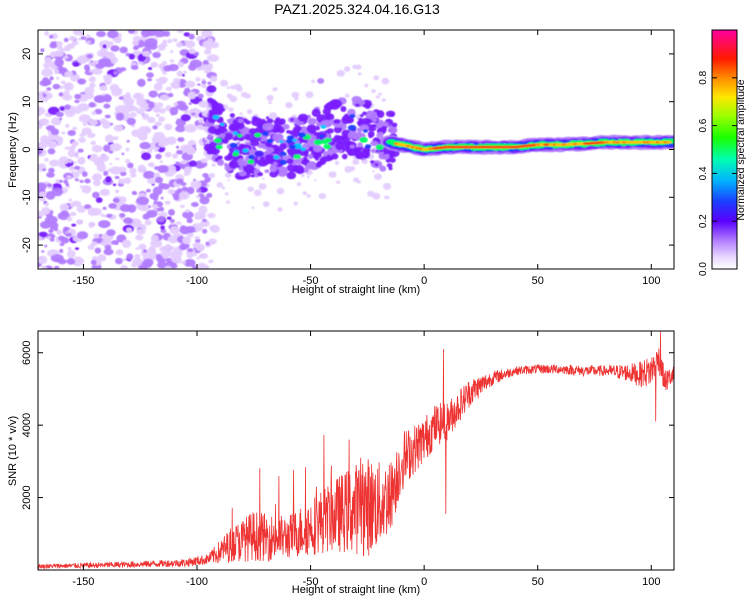 This screenshot has width=750, height=600. Describe the element at coordinates (27, 102) in the screenshot. I see `spectrogram-y-tick-label: 10` at that location.